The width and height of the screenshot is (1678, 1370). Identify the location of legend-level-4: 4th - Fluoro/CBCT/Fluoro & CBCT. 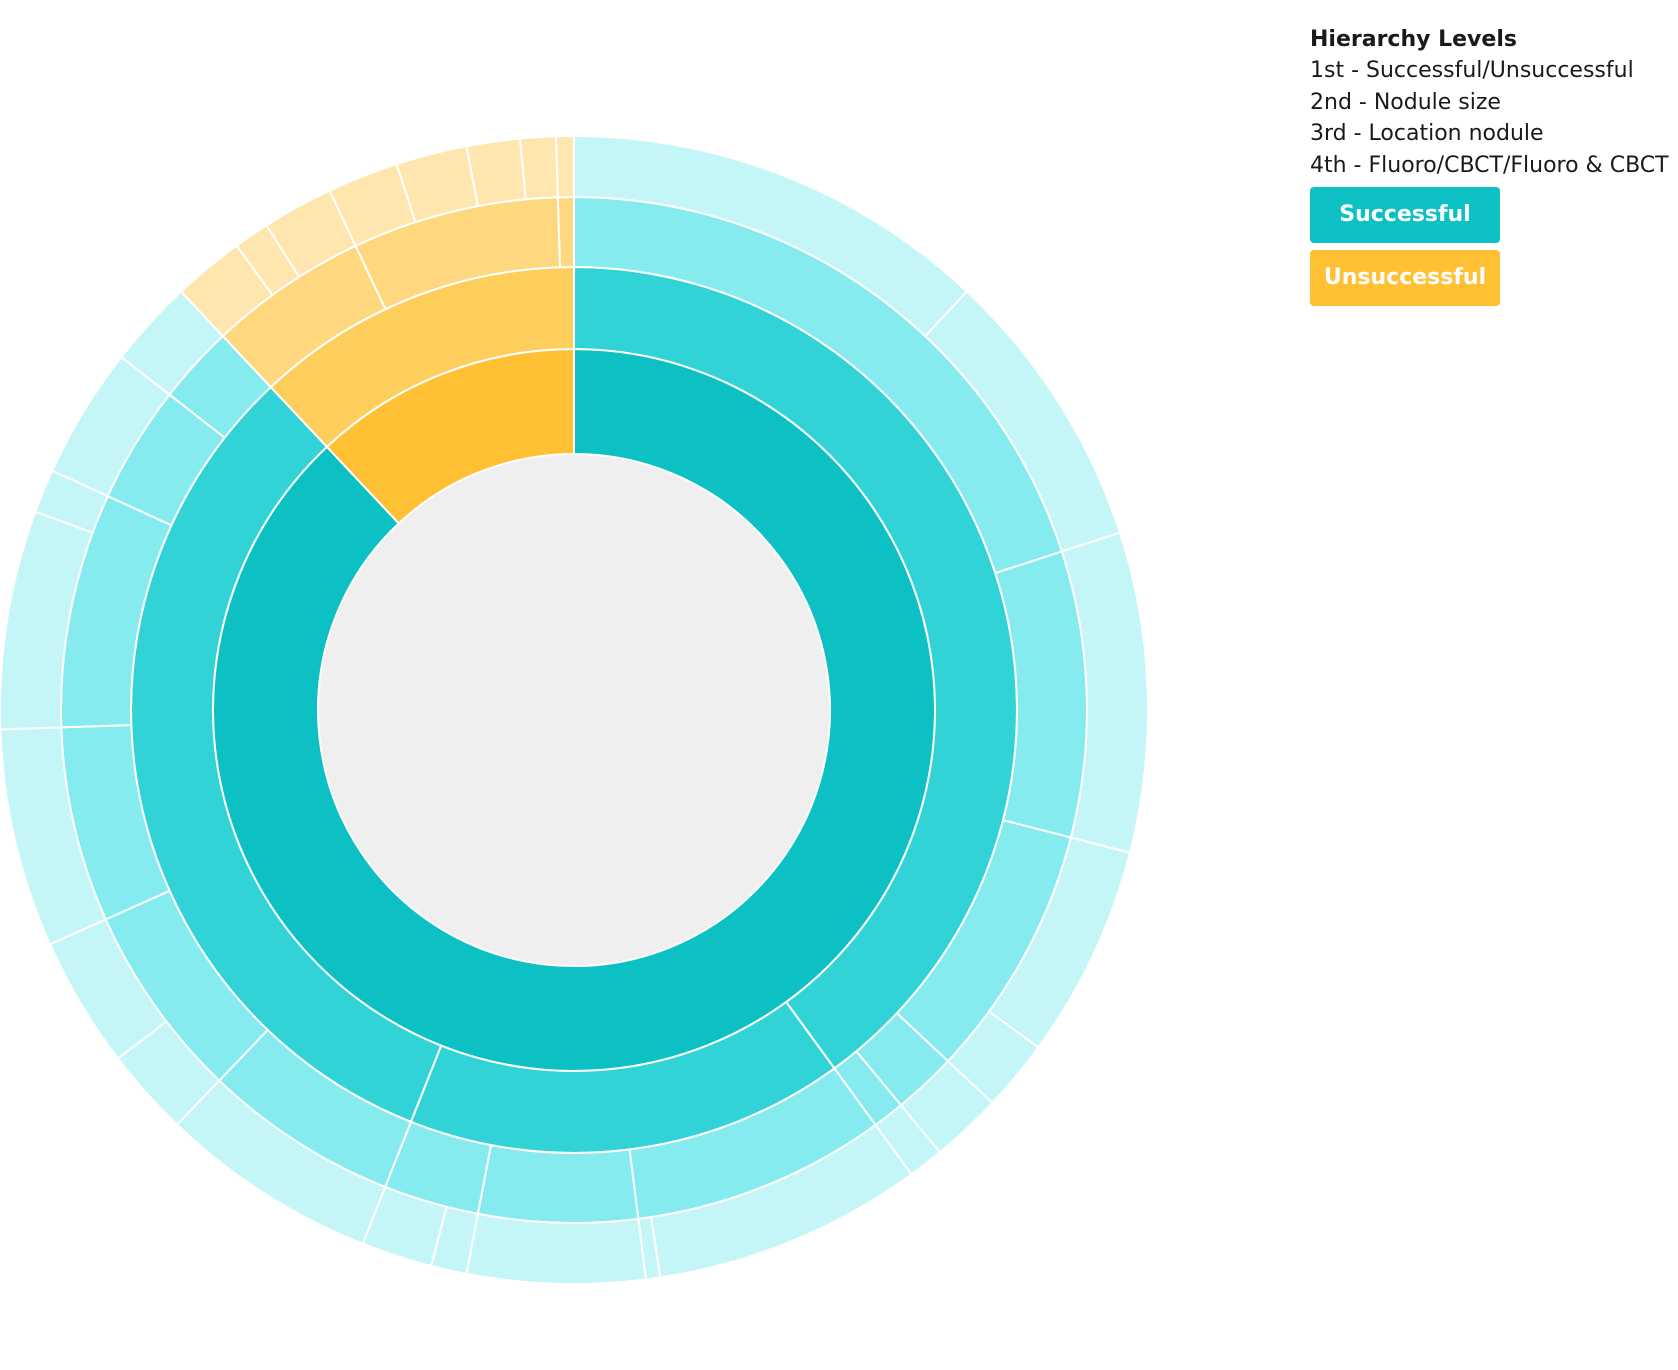
(1489, 165).